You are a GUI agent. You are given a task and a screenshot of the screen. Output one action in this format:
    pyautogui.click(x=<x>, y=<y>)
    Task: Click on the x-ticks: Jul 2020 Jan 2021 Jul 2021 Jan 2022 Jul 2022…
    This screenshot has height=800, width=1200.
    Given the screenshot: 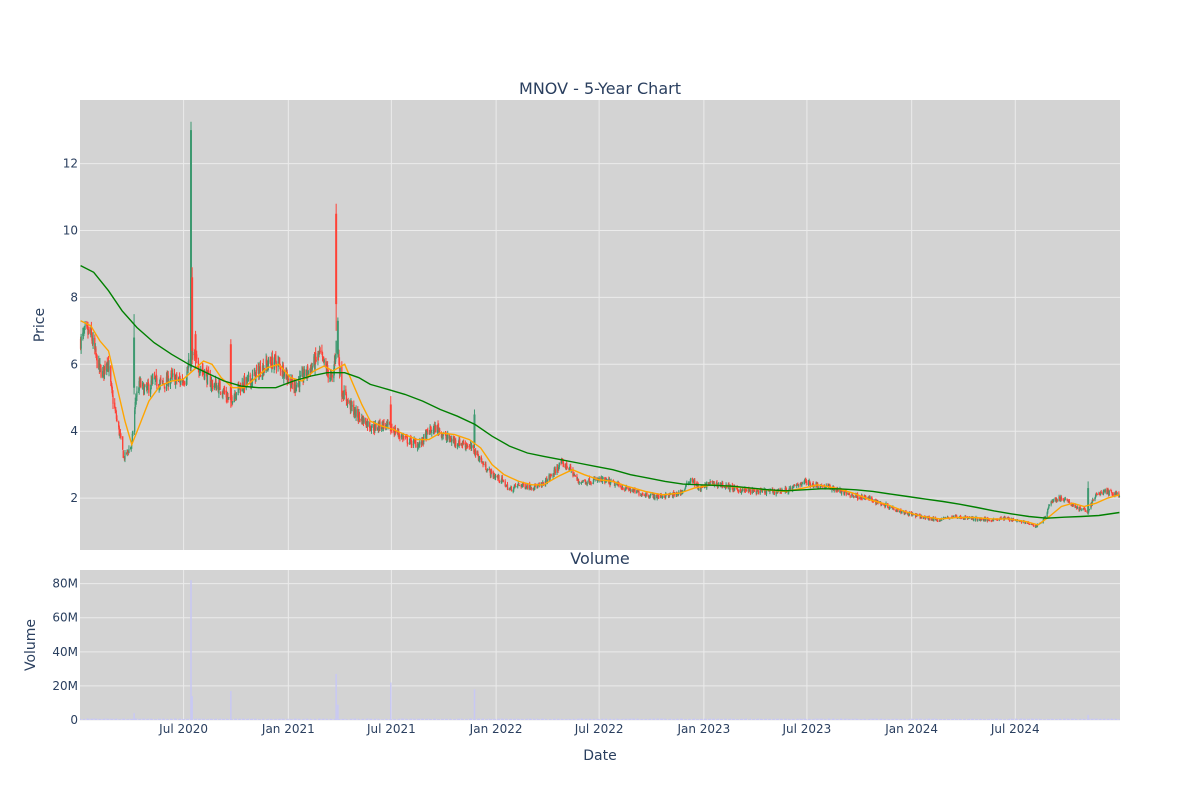 What is the action you would take?
    pyautogui.click(x=599, y=729)
    